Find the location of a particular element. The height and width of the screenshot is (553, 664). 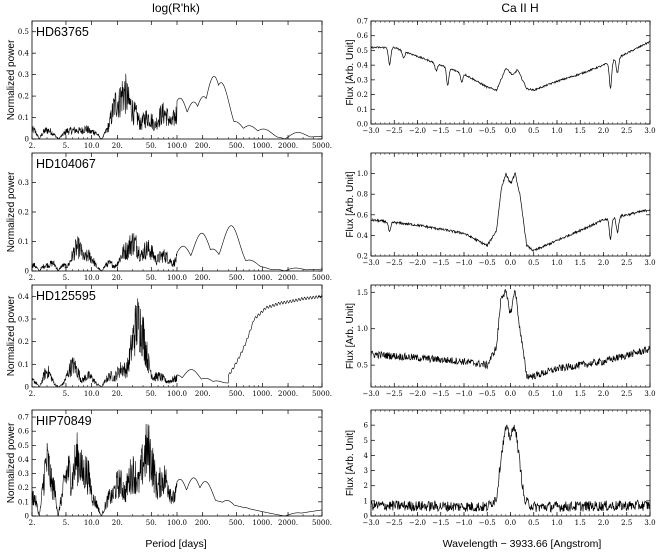

star-label: HIP70849 is located at coordinates (64, 421).